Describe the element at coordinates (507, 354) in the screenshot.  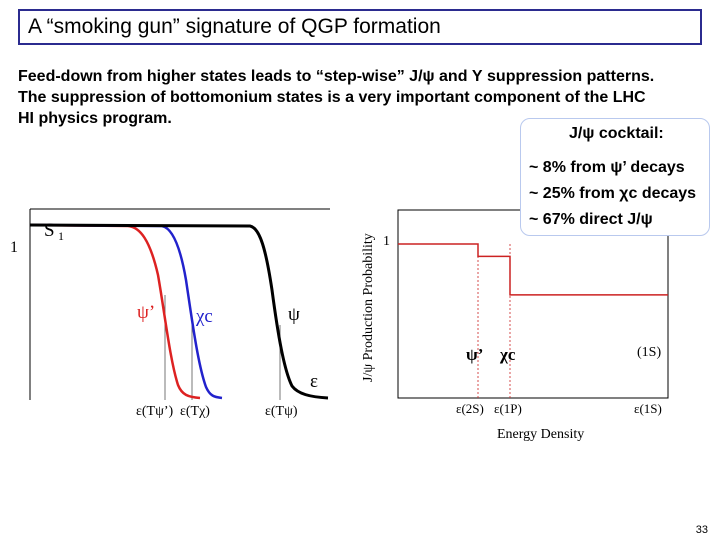
I see `right-label-chi-c: χc` at that location.